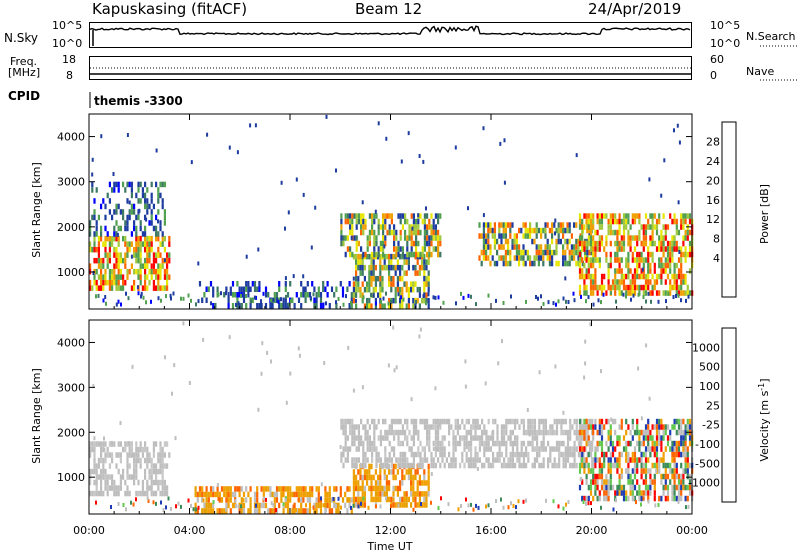 The height and width of the screenshot is (554, 800). Describe the element at coordinates (729, 209) in the screenshot. I see `colorbar-frame` at that location.